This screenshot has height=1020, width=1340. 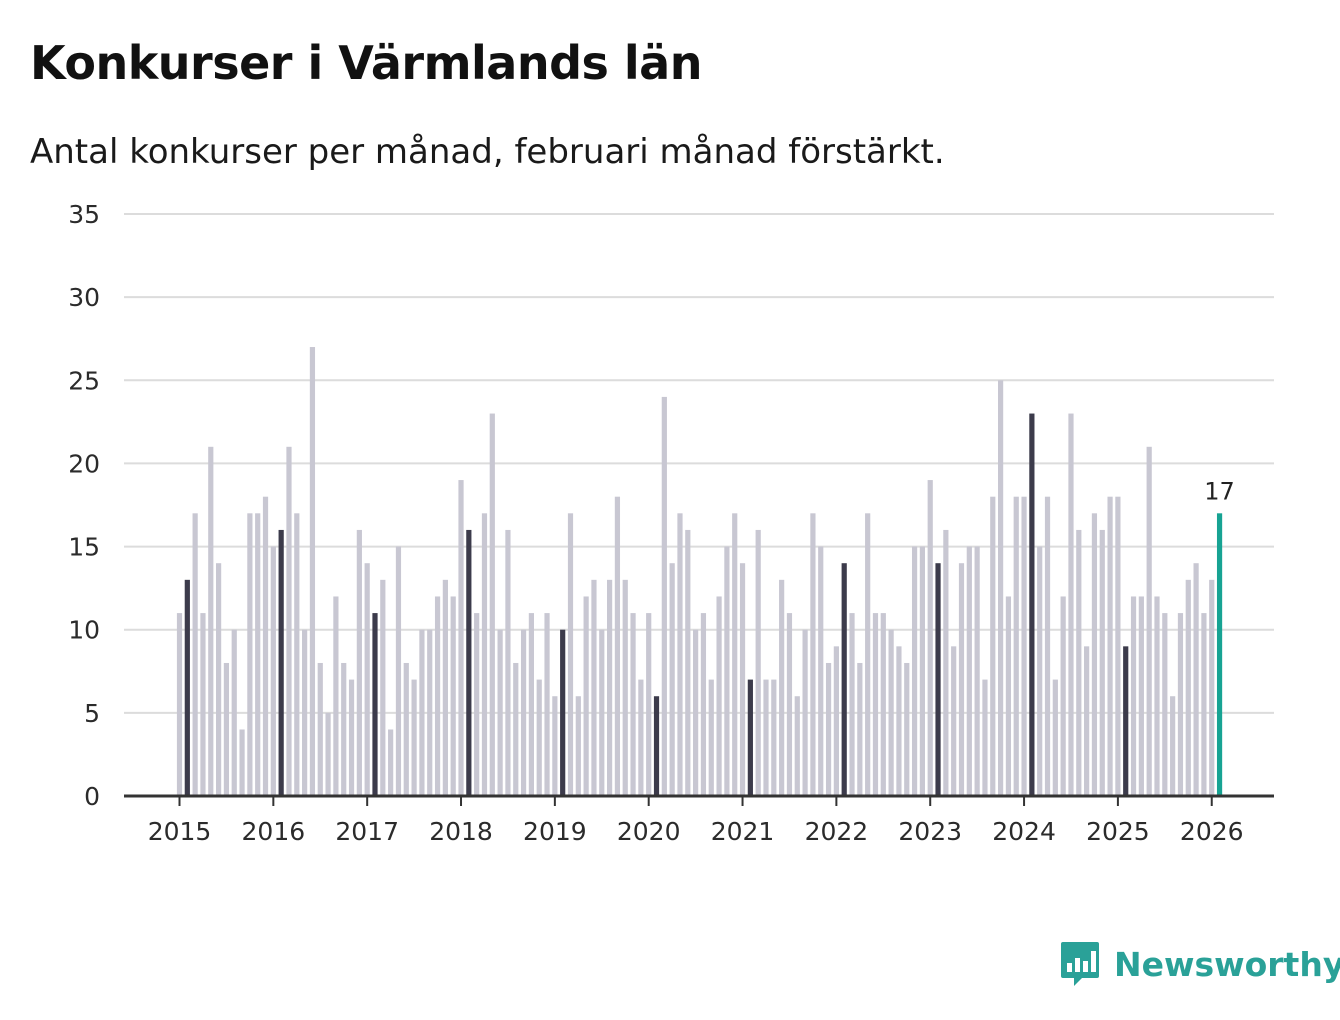 I want to click on y-tick-label: 30, so click(x=84, y=297).